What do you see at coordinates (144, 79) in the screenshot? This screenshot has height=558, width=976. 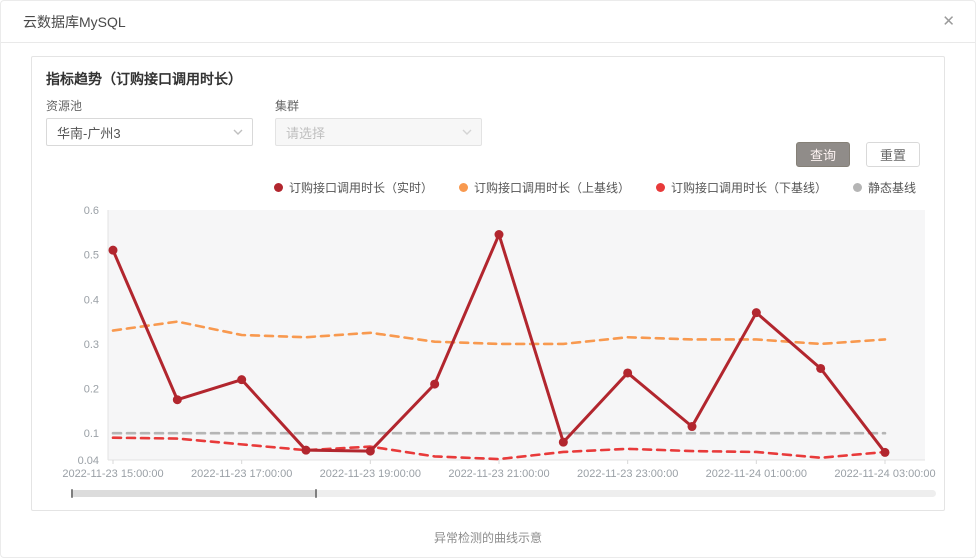 I see `panel-heading: 指标趋势（订购接口调用时长）` at bounding box center [144, 79].